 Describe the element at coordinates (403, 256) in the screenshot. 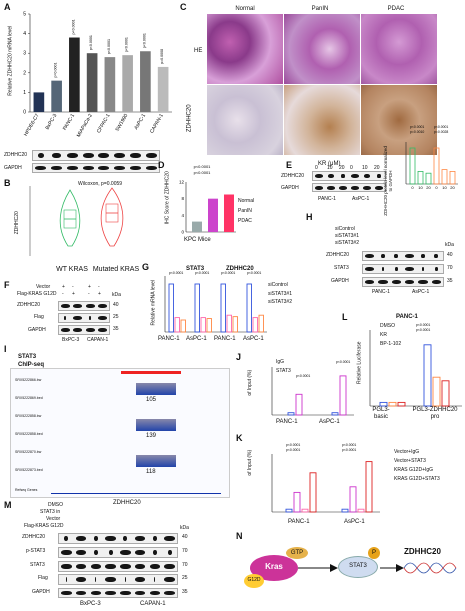

I see `blot-zdhhc20` at that location.